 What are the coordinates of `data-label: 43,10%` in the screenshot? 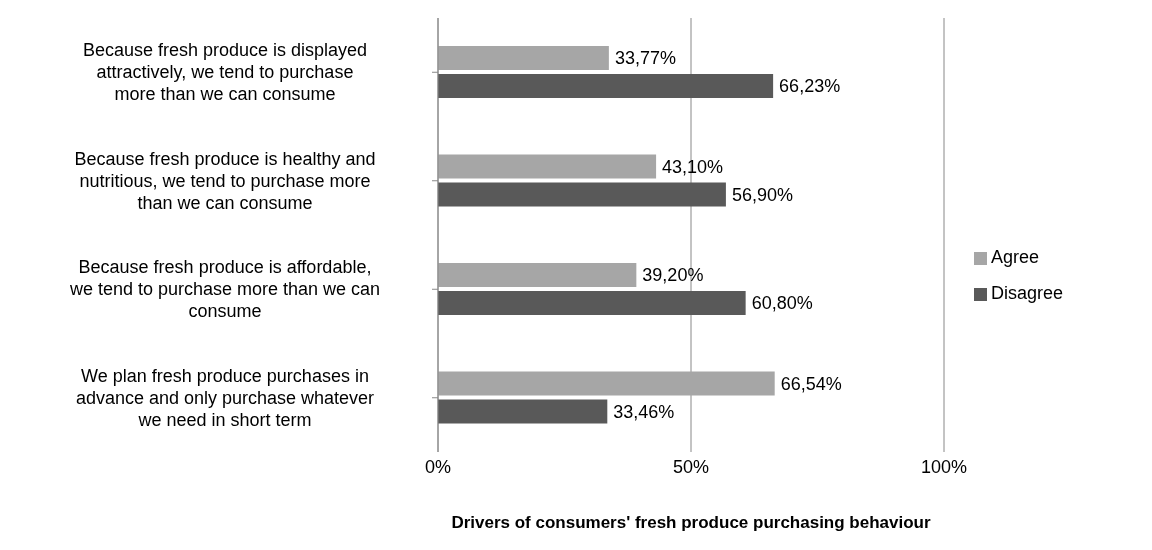 It's located at (693, 166).